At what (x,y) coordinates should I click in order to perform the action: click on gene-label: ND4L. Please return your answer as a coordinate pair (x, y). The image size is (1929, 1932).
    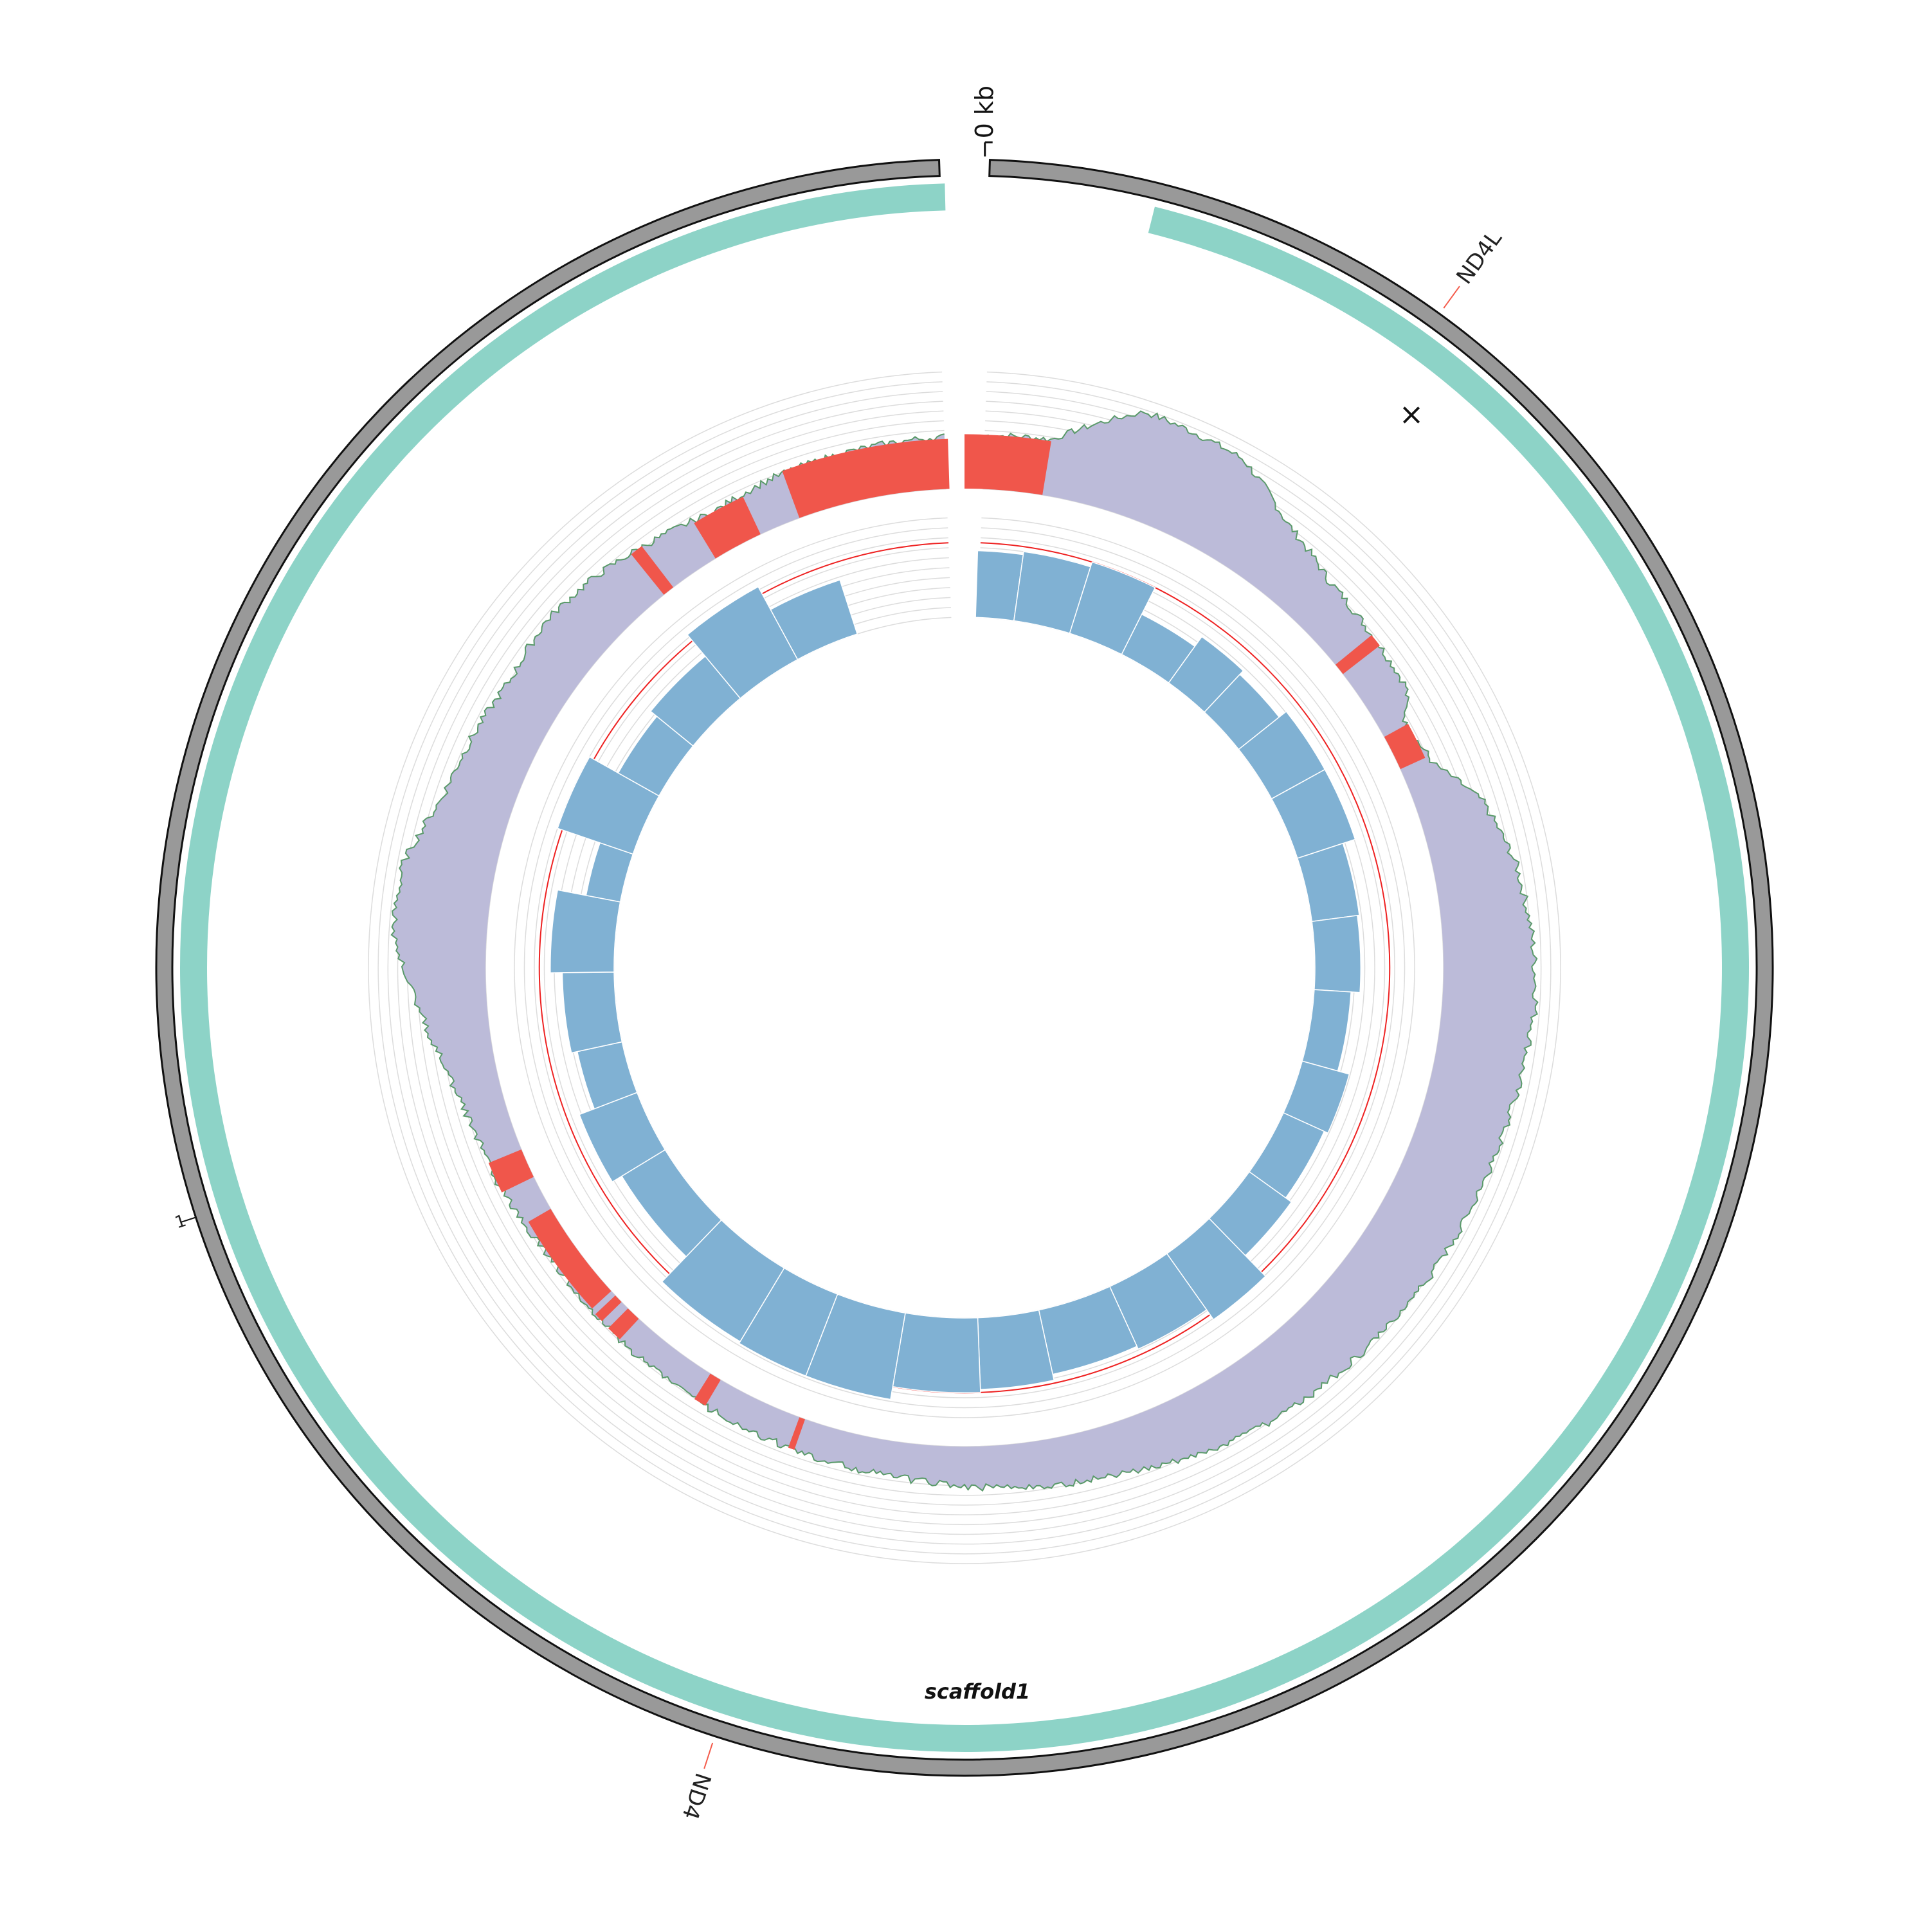
    Looking at the image, I should click on (1479, 257).